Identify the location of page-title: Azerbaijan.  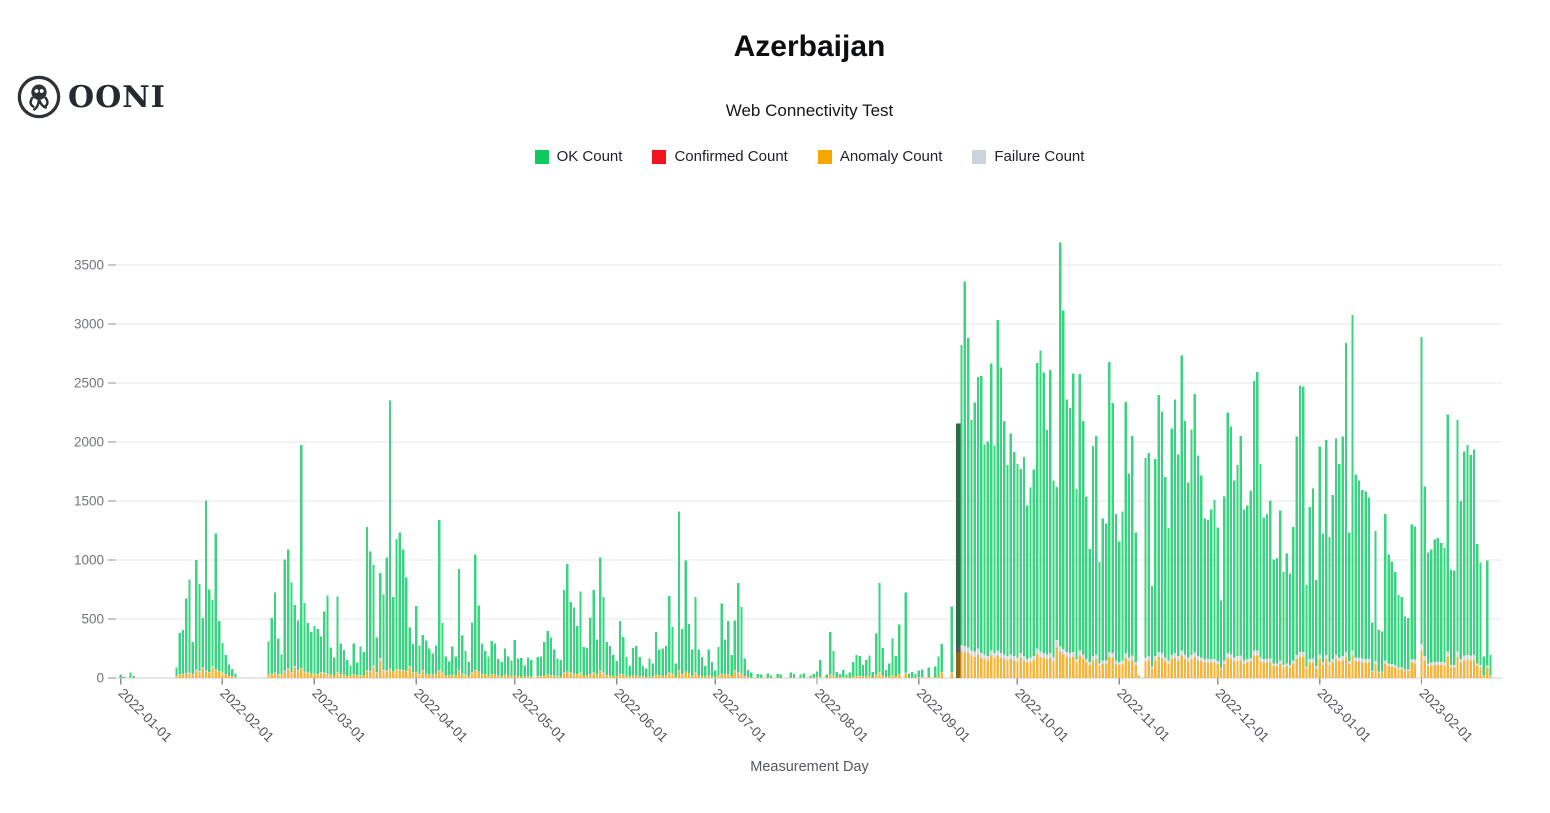
(809, 46).